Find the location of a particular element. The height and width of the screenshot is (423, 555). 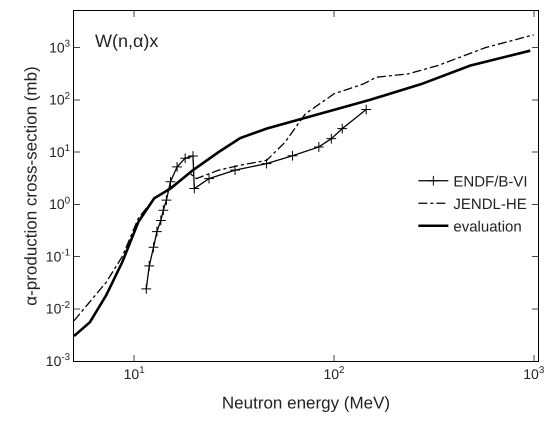

x-tick-label: 10$^{2}$ is located at coordinates (333, 373).